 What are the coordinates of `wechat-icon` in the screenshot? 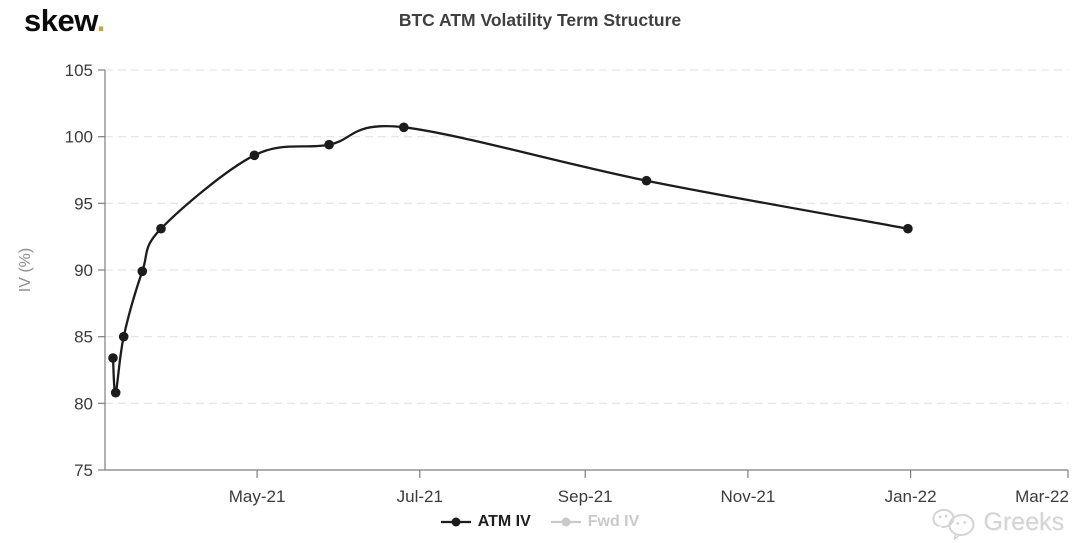 It's located at (953, 524).